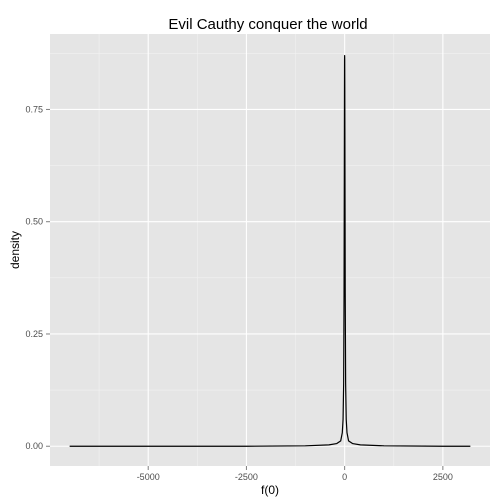 This screenshot has height=504, width=504. I want to click on x-tick-label: 0, so click(344, 477).